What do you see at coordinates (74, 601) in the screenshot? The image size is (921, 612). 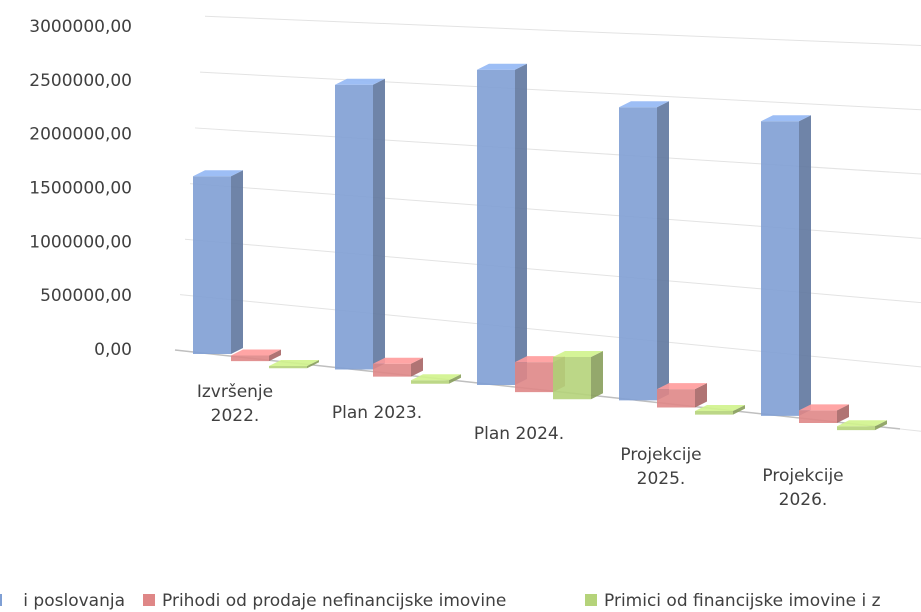 I see `legend-label: i poslovanja` at bounding box center [74, 601].